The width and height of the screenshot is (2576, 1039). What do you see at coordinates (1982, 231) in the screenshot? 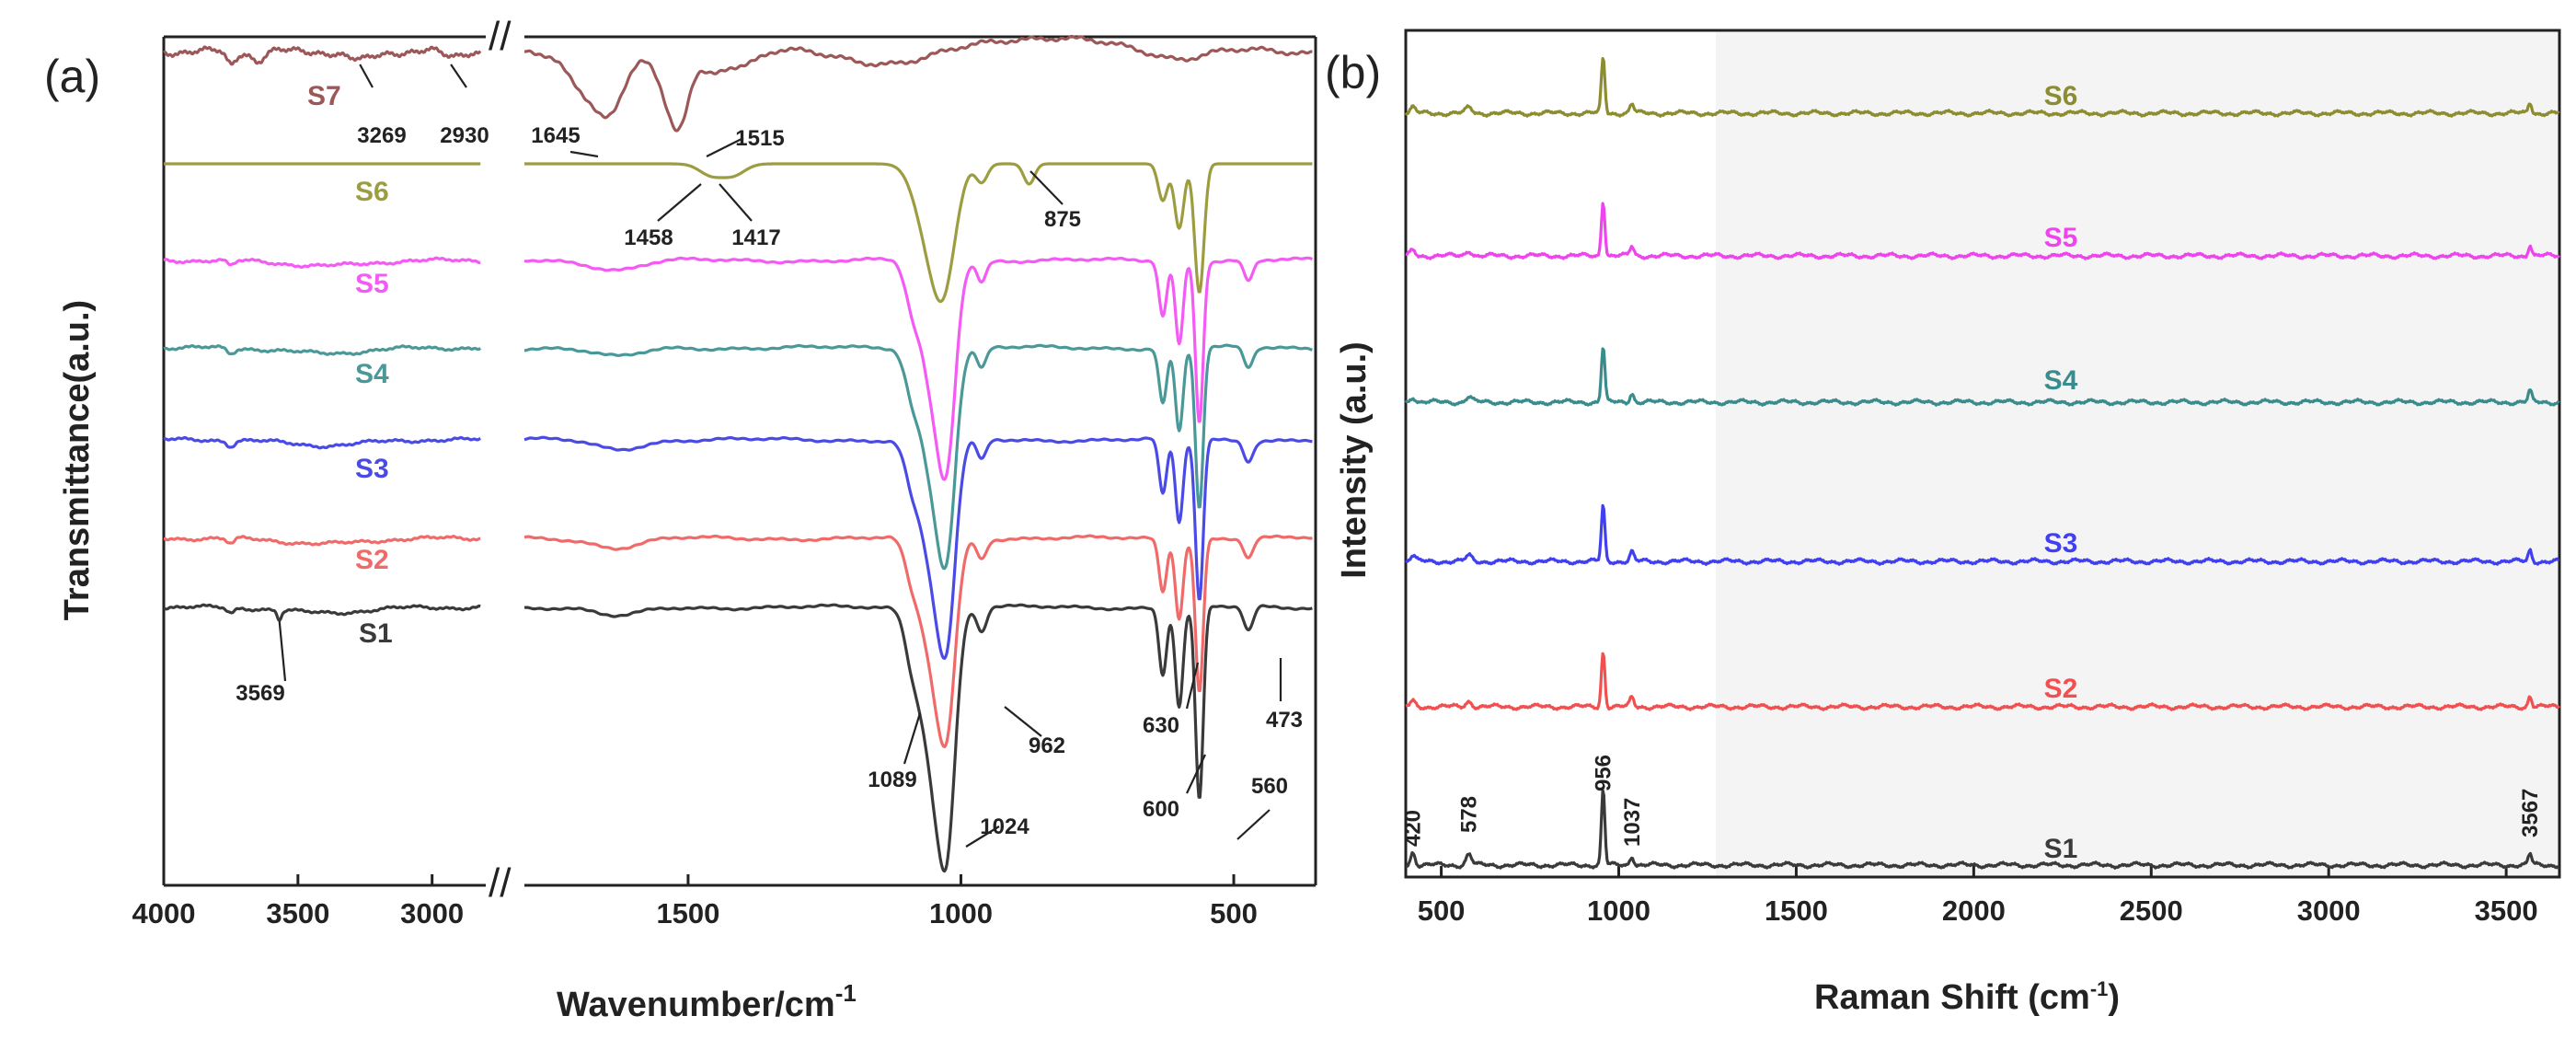
I see `panel-b-trace-s5` at bounding box center [1982, 231].